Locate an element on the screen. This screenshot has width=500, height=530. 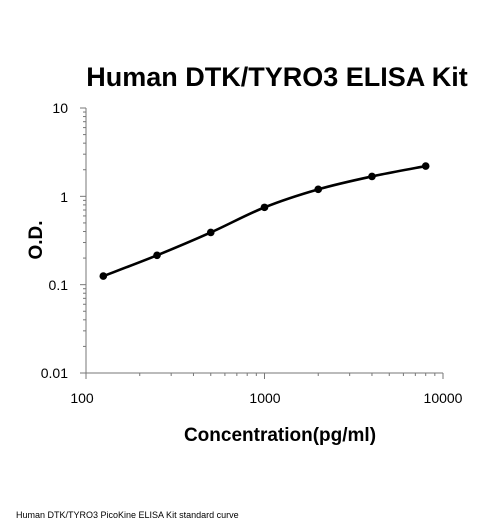
data-points is located at coordinates (264, 221).